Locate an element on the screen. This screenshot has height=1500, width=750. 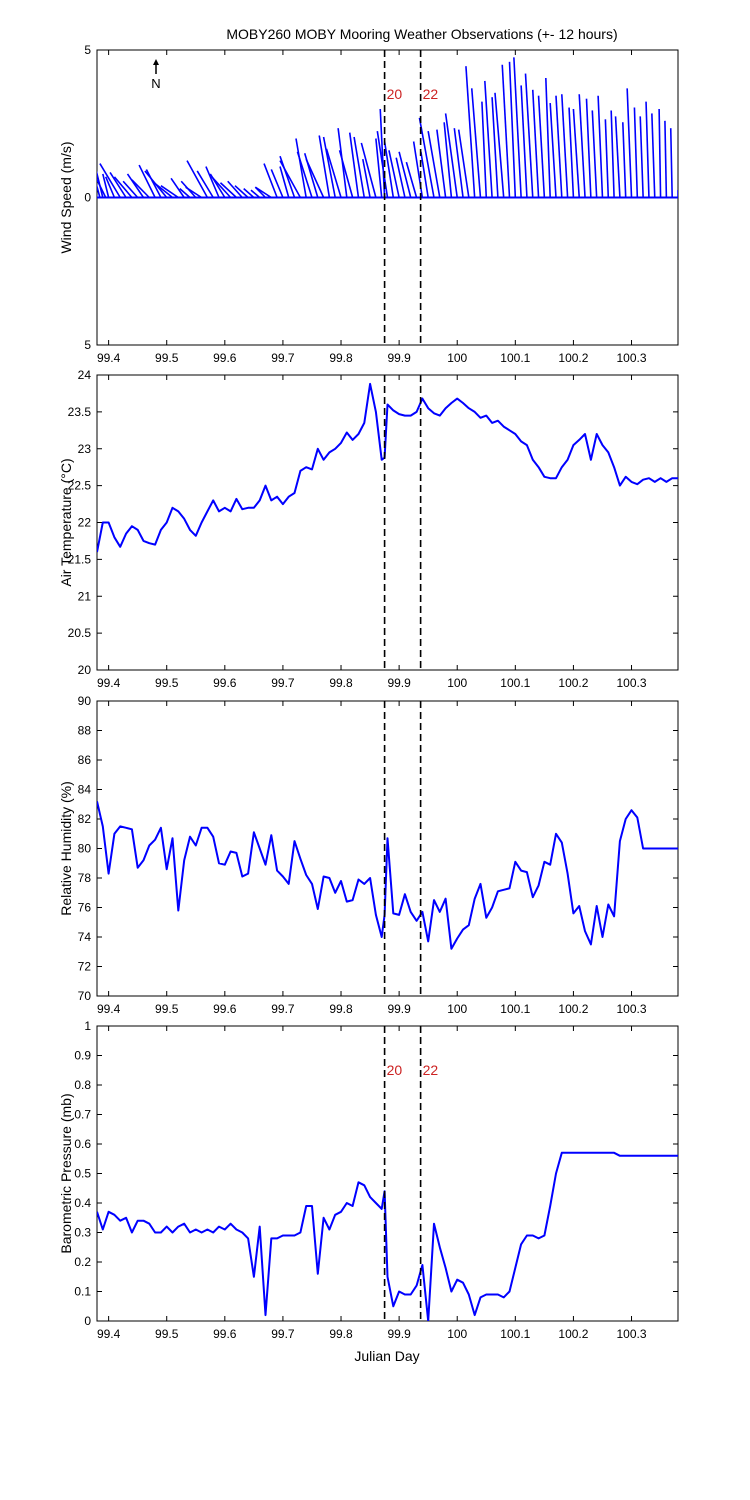
y-tick-label: 21 is located at coordinates (85, 596).